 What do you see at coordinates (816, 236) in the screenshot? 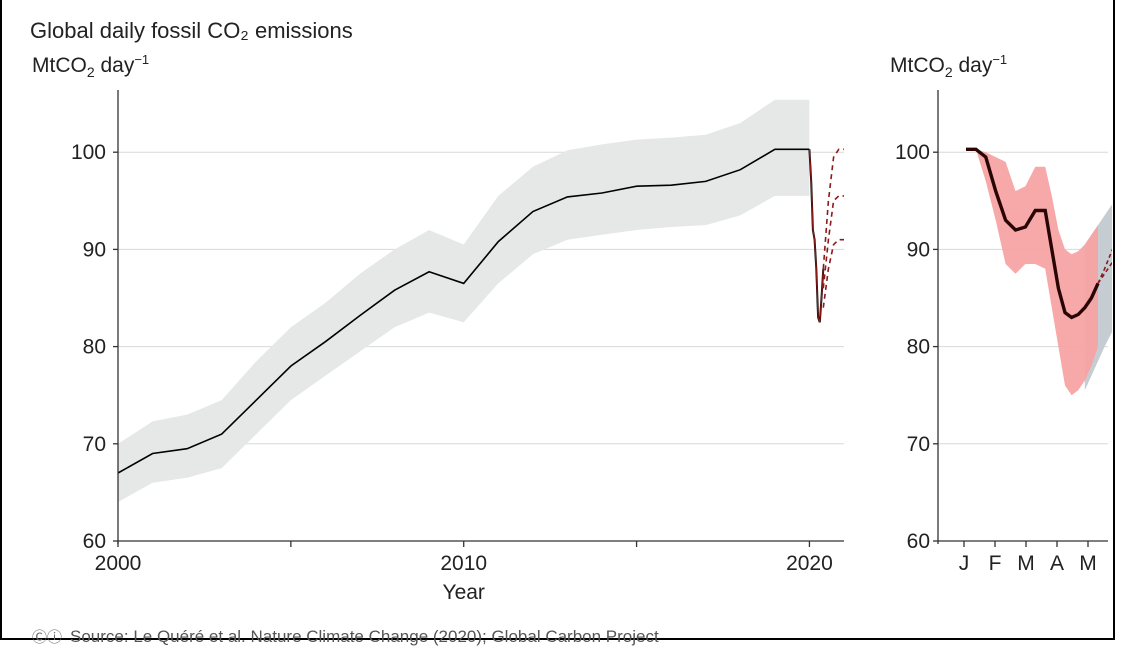
I see `drop-2020-highlight` at bounding box center [816, 236].